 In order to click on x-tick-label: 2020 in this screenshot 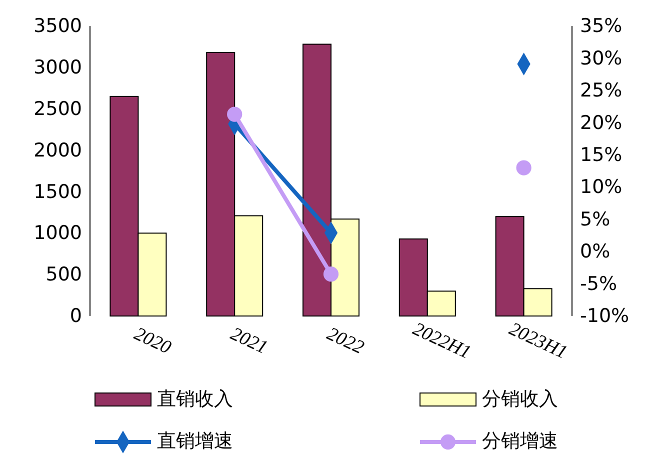, I will do `click(152, 341)`.